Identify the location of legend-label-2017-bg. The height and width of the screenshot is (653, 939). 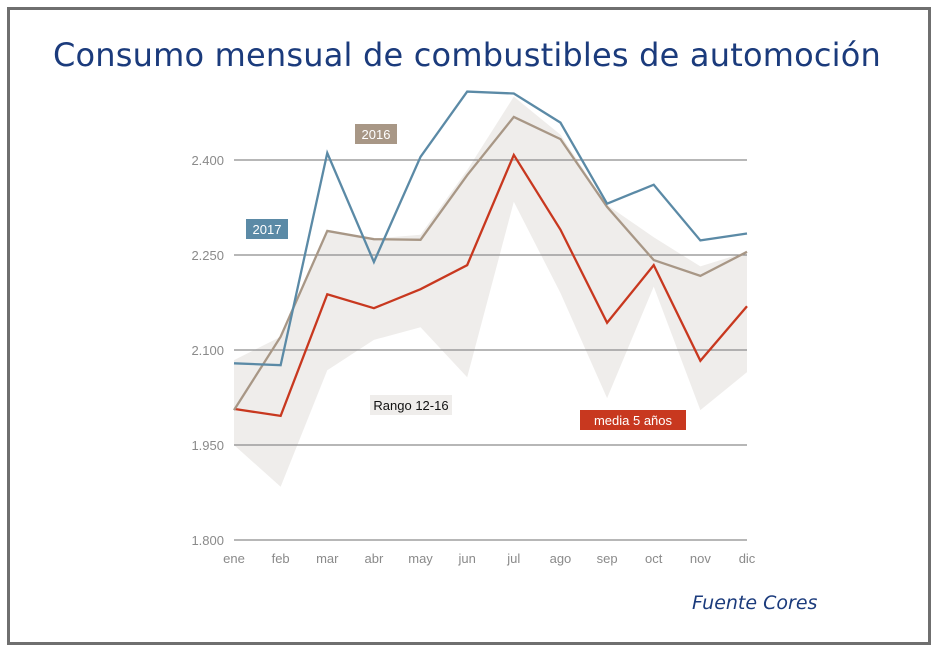
(267, 229).